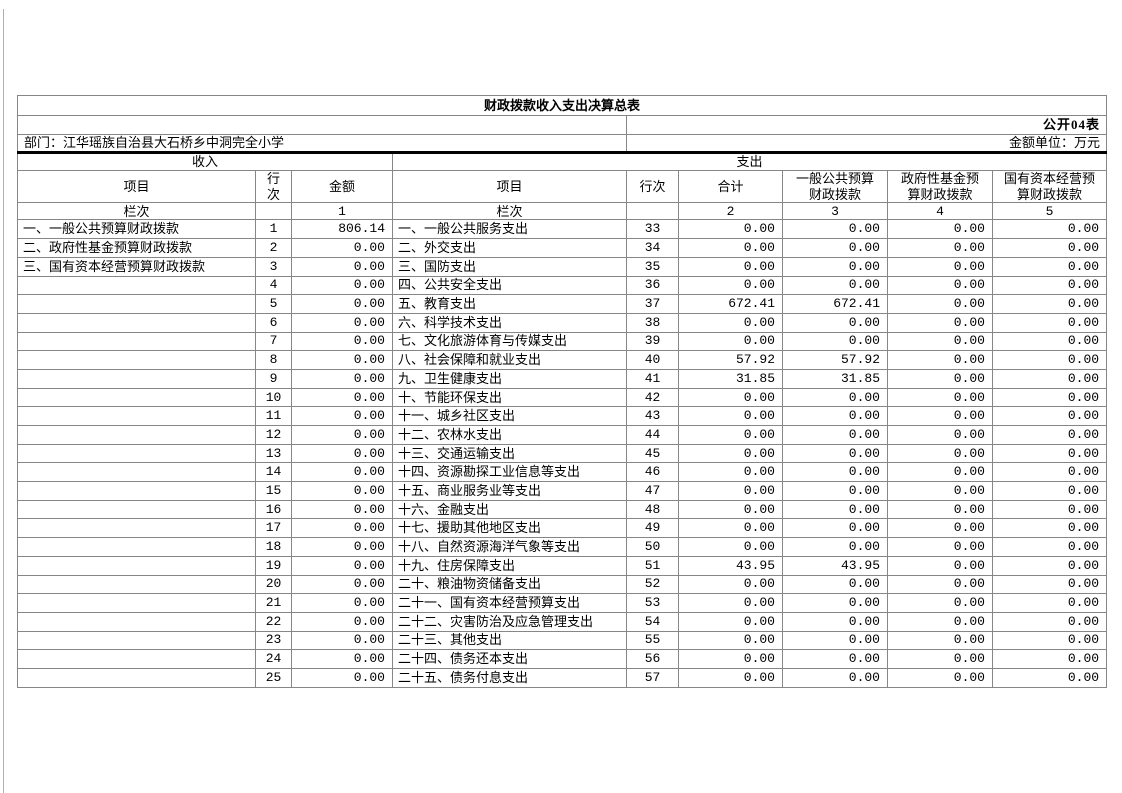 The width and height of the screenshot is (1122, 793). Describe the element at coordinates (652, 472) in the screenshot. I see `expense-rowno-cell: 46` at that location.